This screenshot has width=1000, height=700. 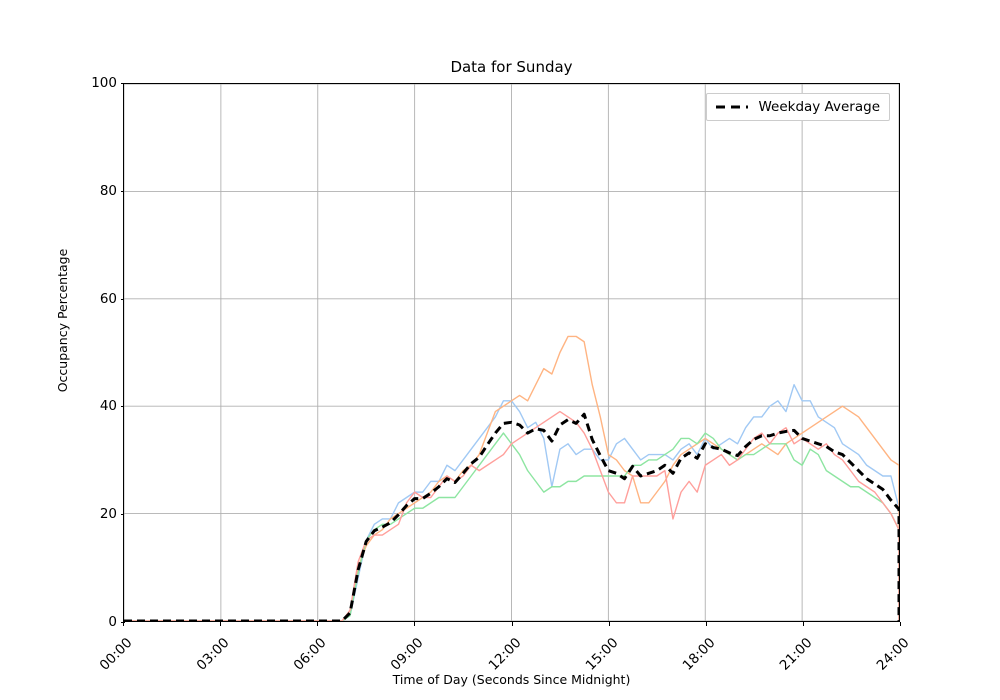 What do you see at coordinates (213, 654) in the screenshot?
I see `x-tick-label: 03:00` at bounding box center [213, 654].